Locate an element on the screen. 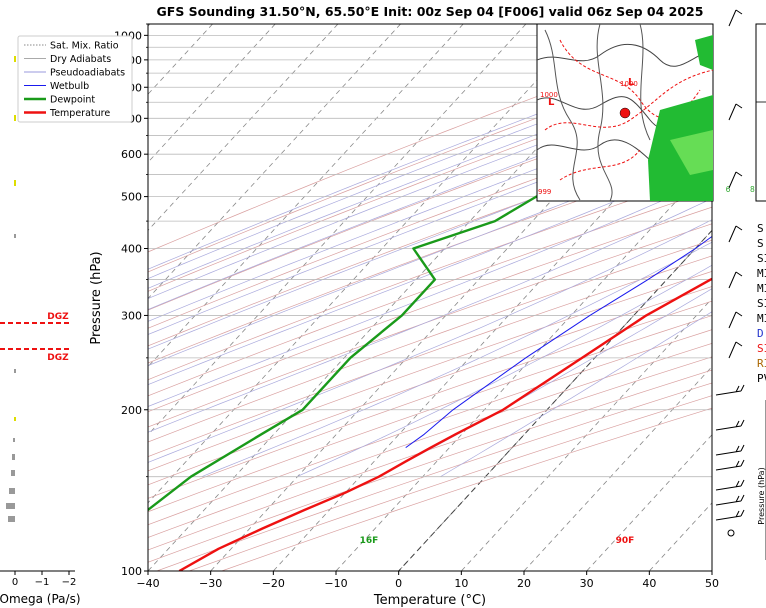 This screenshot has height=608, width=766. hodograph-y-label: Pressure (hPa) is located at coordinates (761, 495).